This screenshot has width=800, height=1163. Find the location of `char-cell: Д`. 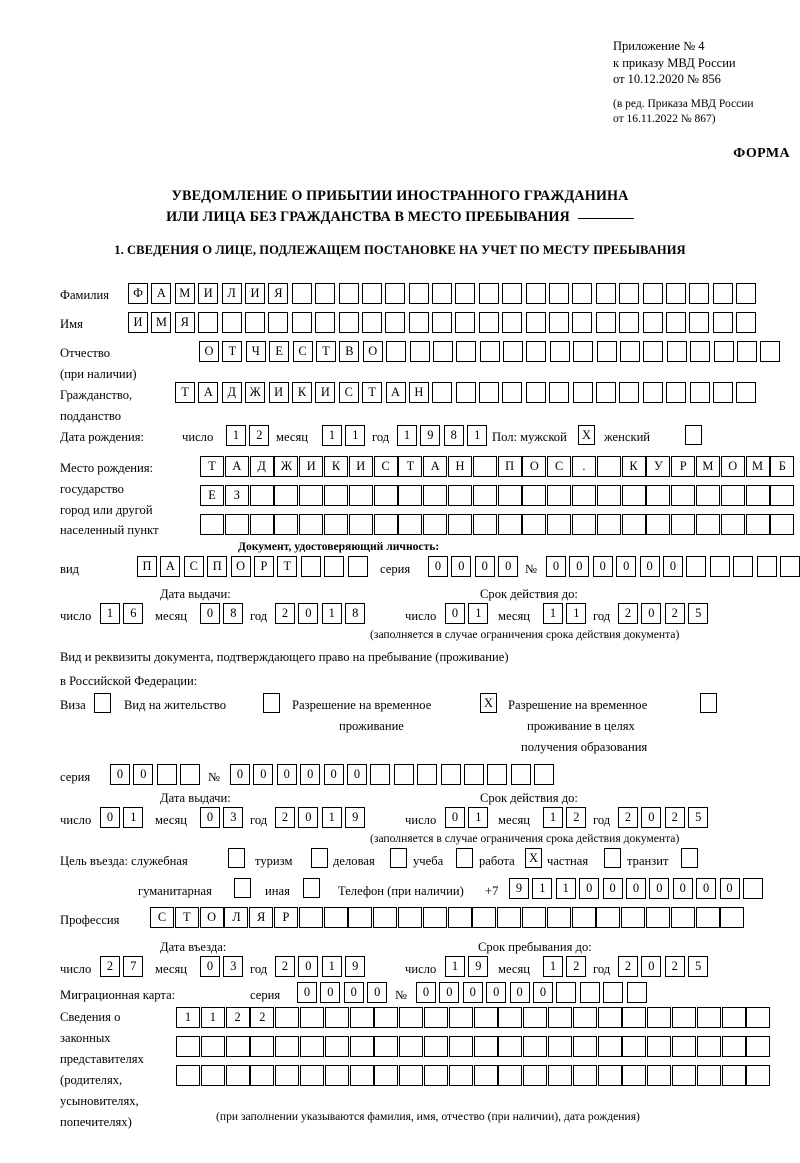

char-cell: Д is located at coordinates (261, 466).